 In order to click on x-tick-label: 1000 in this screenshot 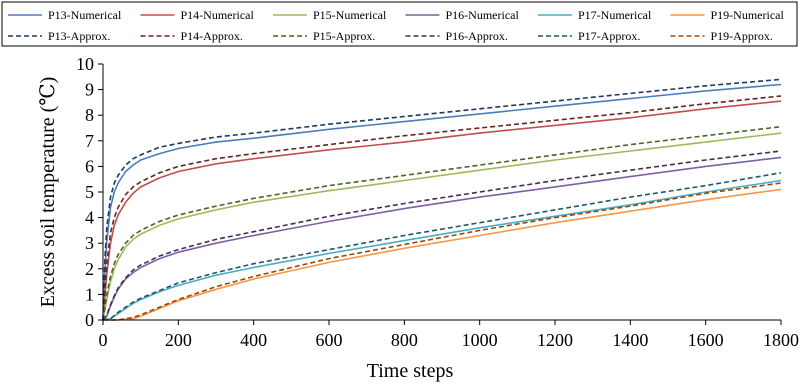, I will do `click(480, 340)`.